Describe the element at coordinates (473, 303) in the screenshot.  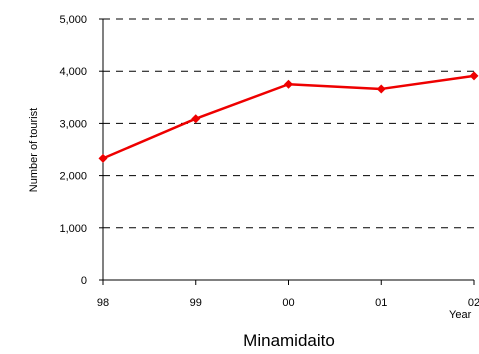
I see `x-tick-label: 02` at that location.